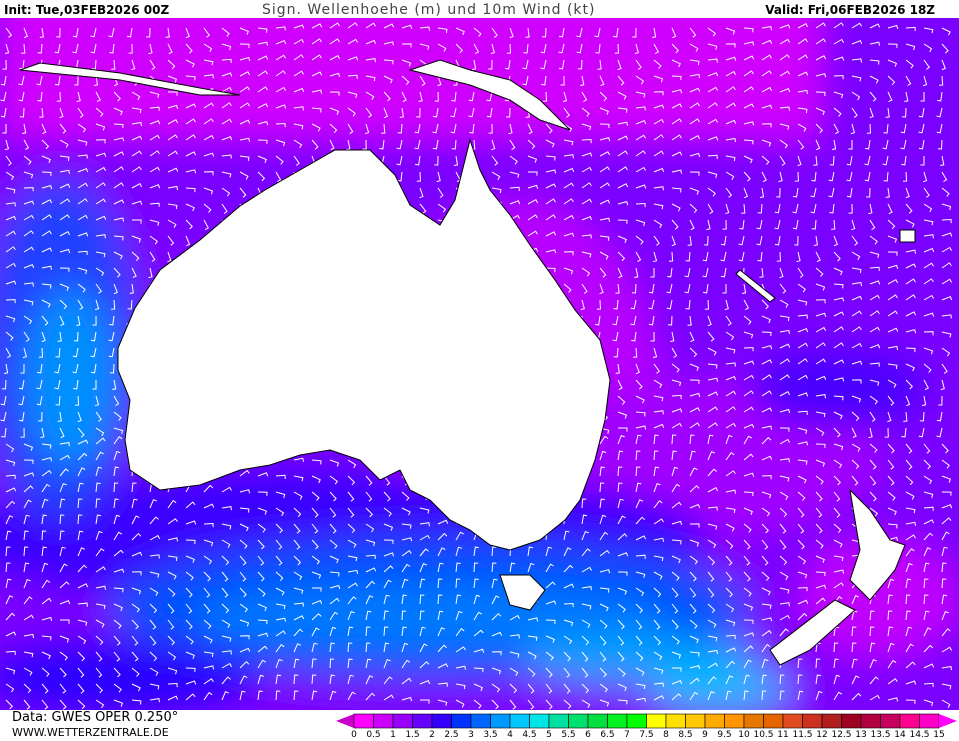 This screenshot has width=959, height=741. I want to click on site-url: WWW.WETTERZENTRALE.DE, so click(90, 732).